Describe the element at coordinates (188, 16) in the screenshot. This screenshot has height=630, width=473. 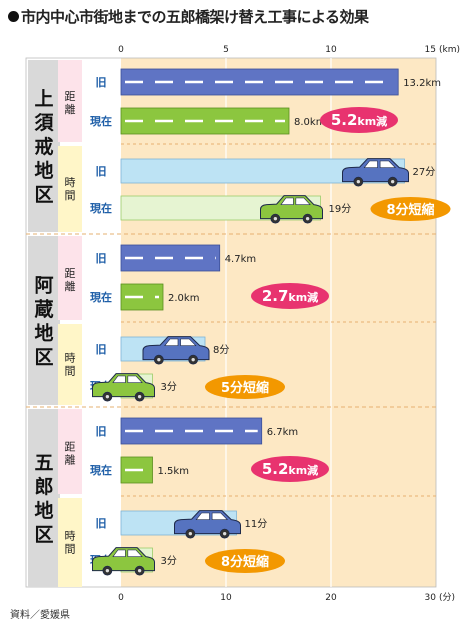
I see `chart-title: 市内中心市街地までの五郎橋架け替え工事による効果` at that location.